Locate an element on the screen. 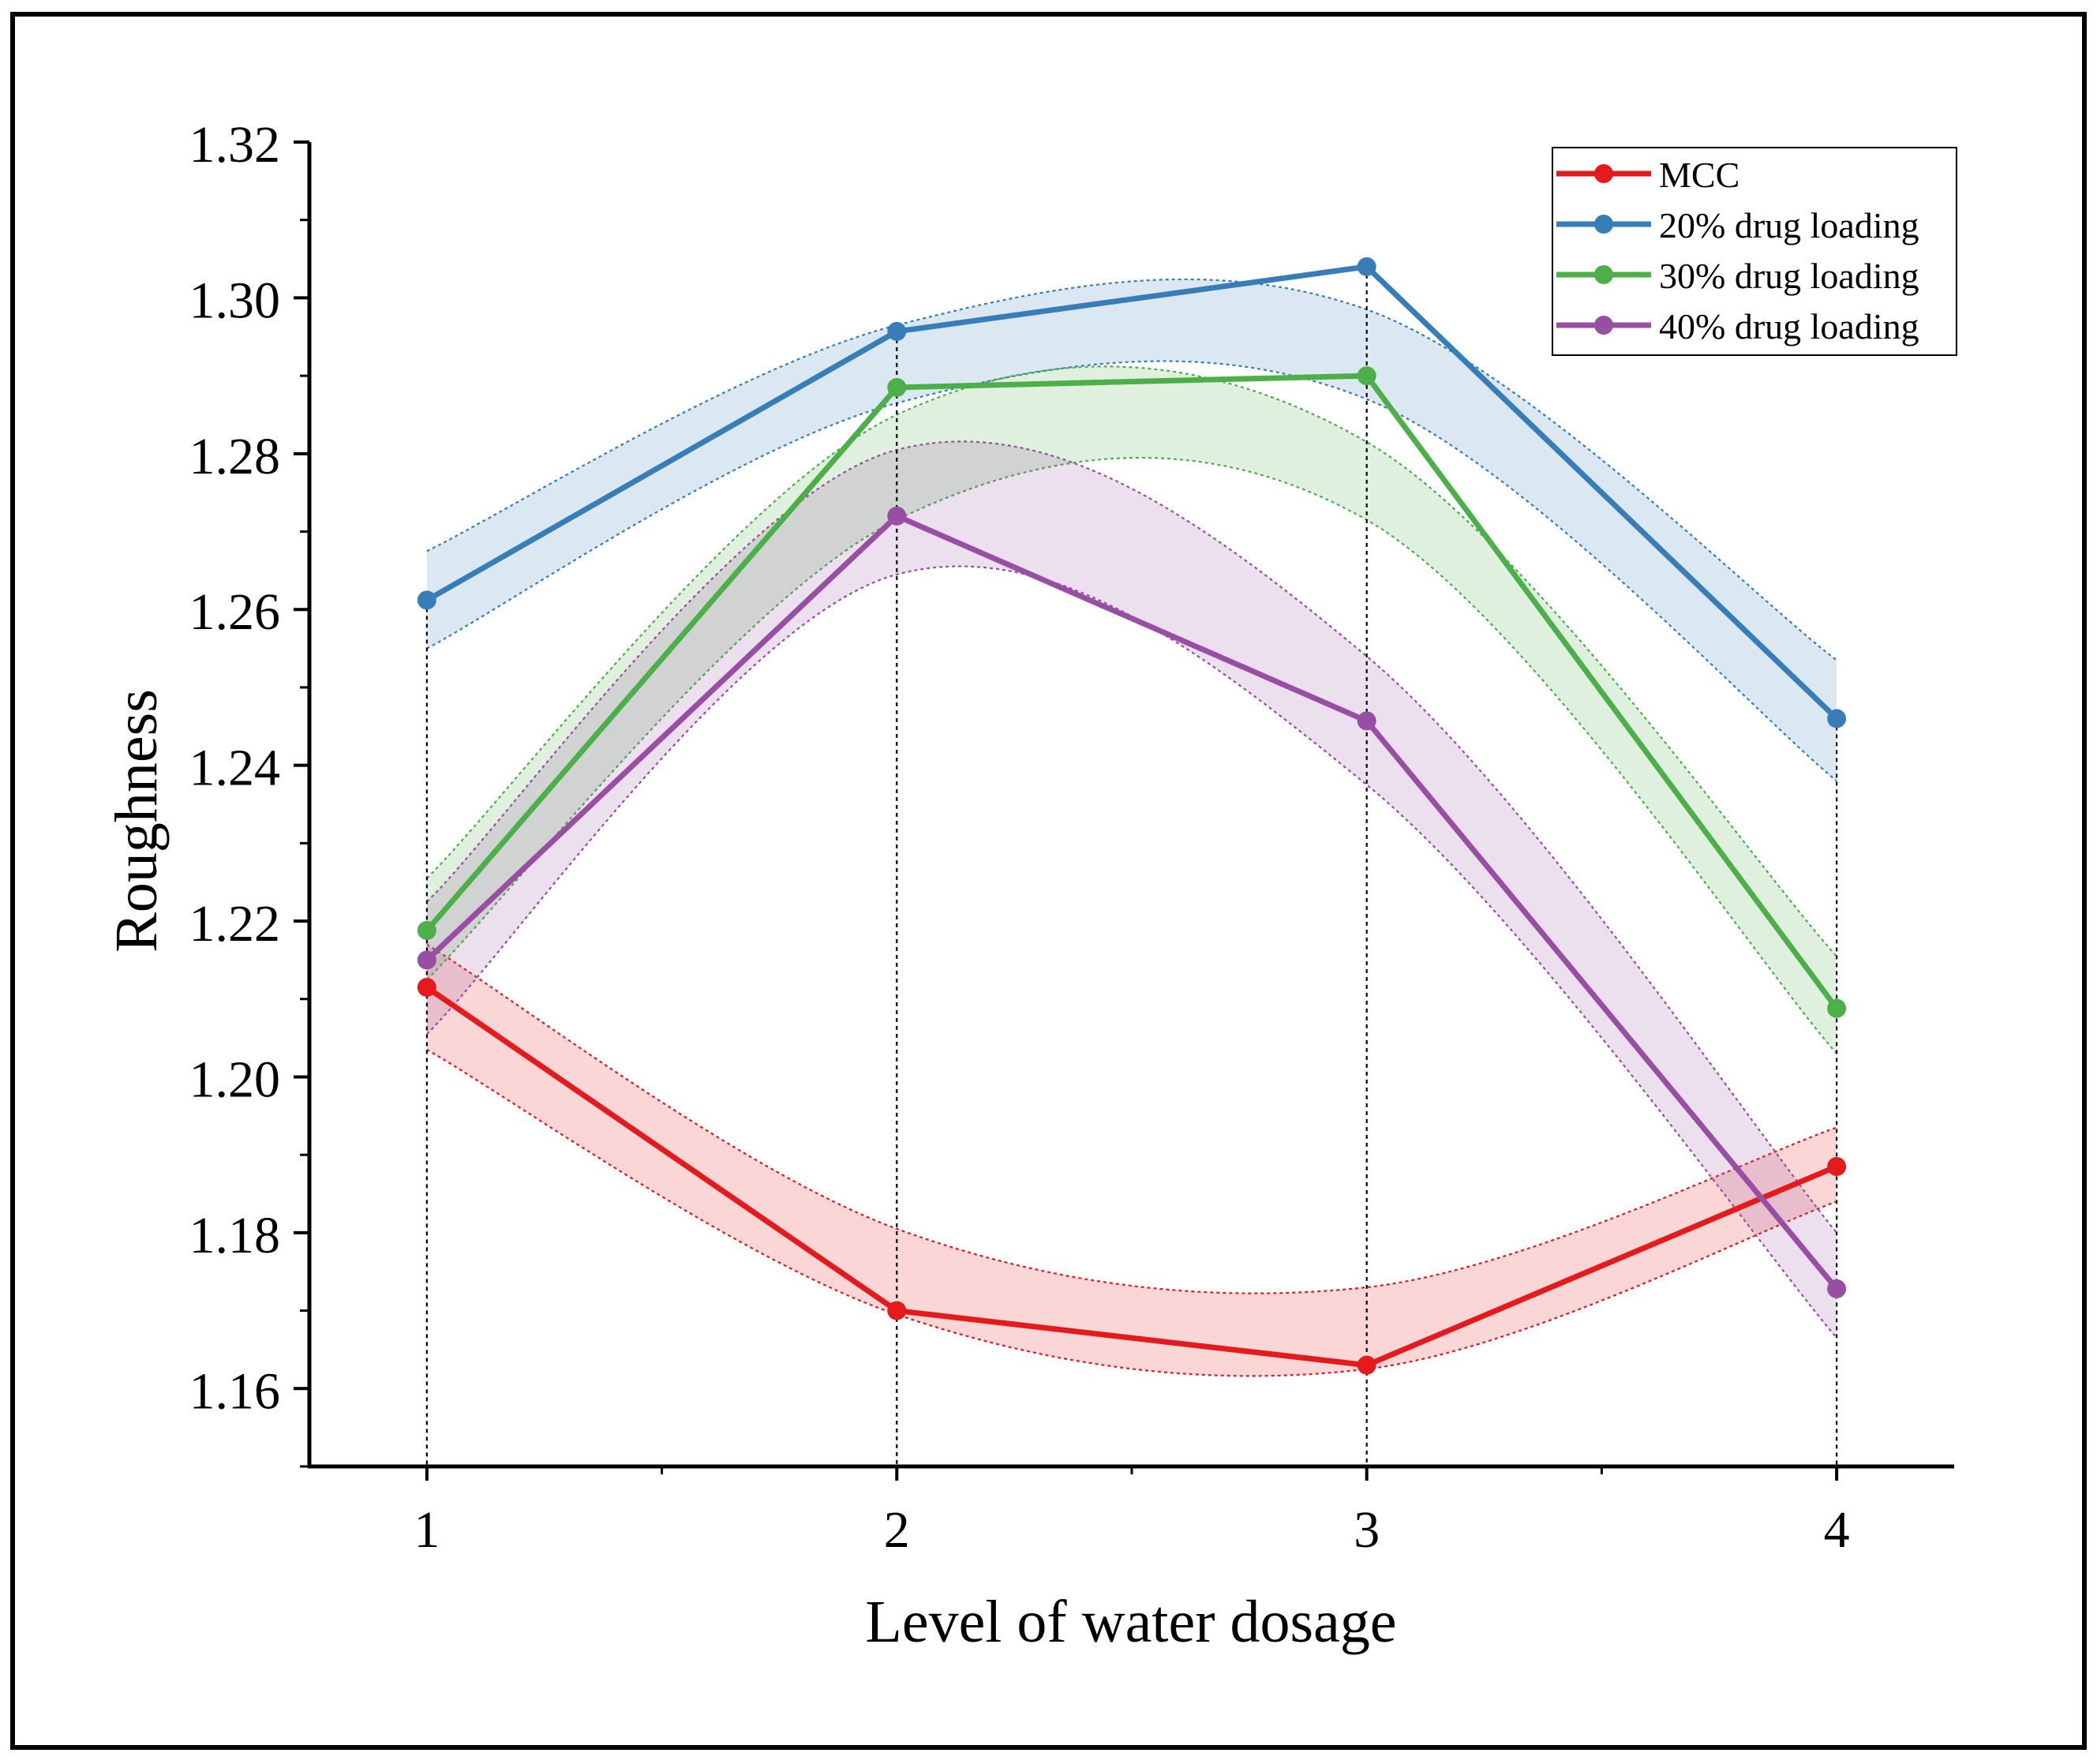 The image size is (2097, 1764). y-tick-label: 1.28 is located at coordinates (235, 456).